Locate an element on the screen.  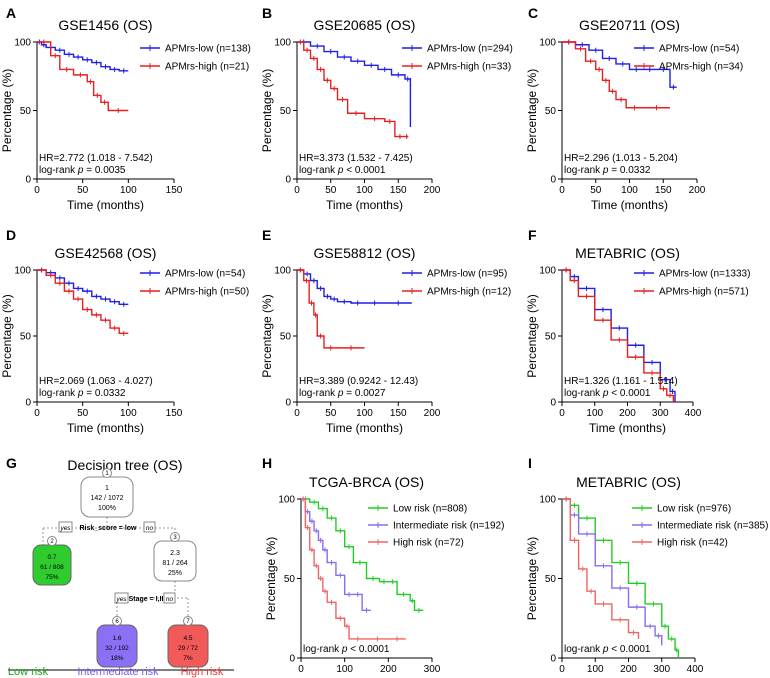
legend-label: APMrs-low (n=54) is located at coordinates (699, 49).